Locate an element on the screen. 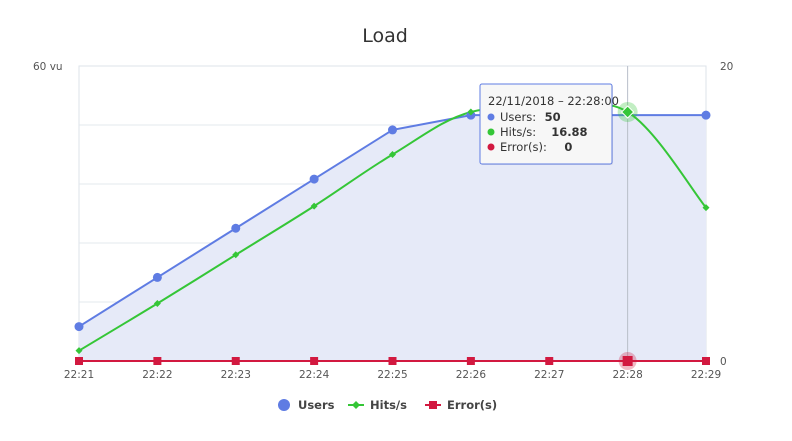  x-tick-label: 22:21 is located at coordinates (79, 375).